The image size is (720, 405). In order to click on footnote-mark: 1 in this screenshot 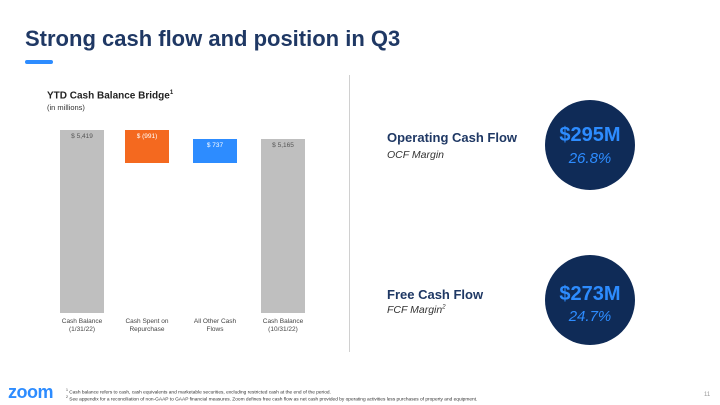, I will do `click(67, 390)`.